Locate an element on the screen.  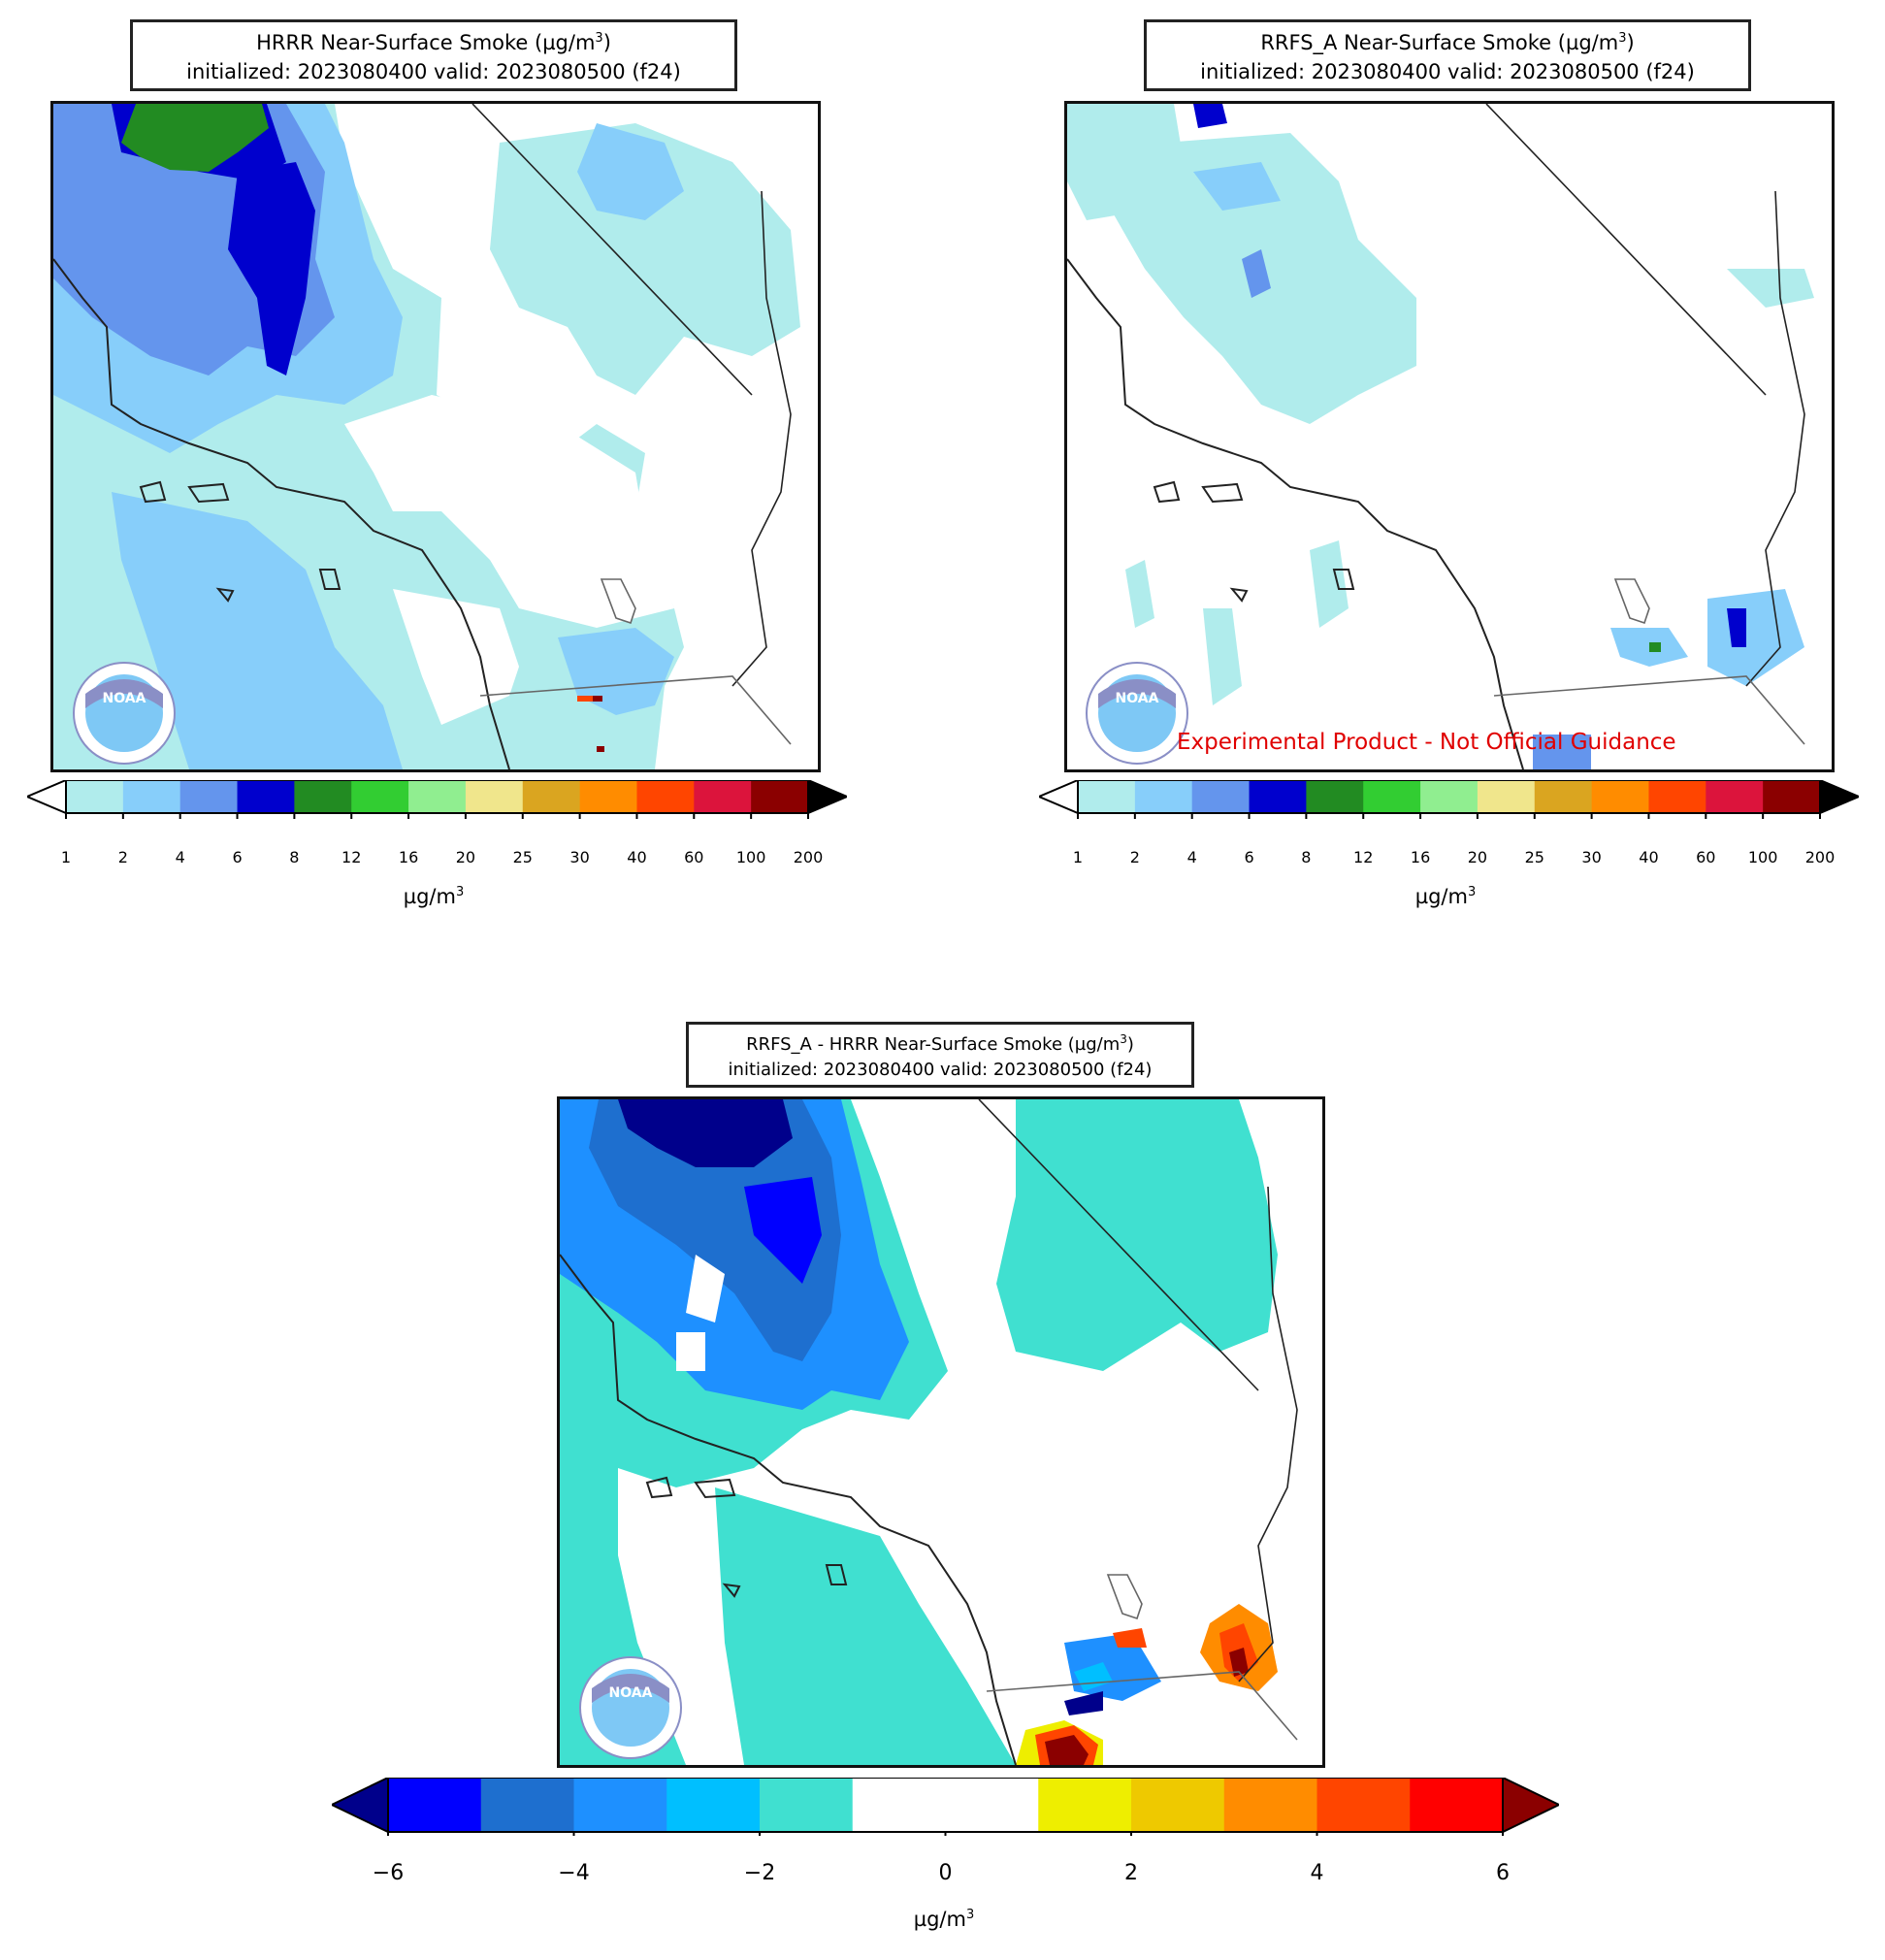
colorbar-frame is located at coordinates (437, 796).